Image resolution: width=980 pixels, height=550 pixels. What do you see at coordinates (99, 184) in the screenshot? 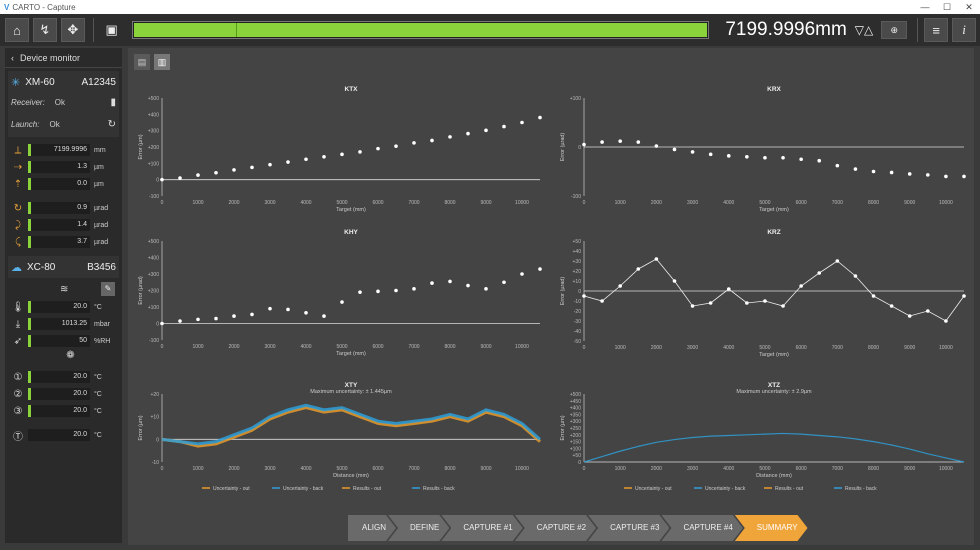
I see `unit-straightness-v: µm` at bounding box center [99, 184].